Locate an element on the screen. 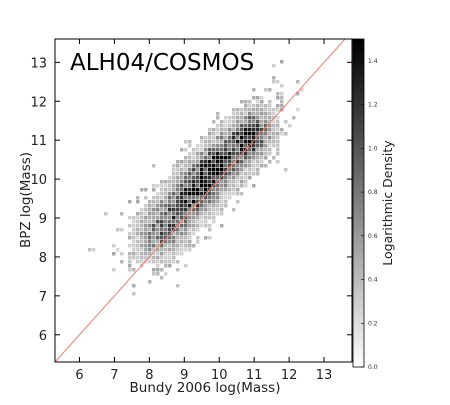  colorbar-tick-label: 0.8 is located at coordinates (373, 192).